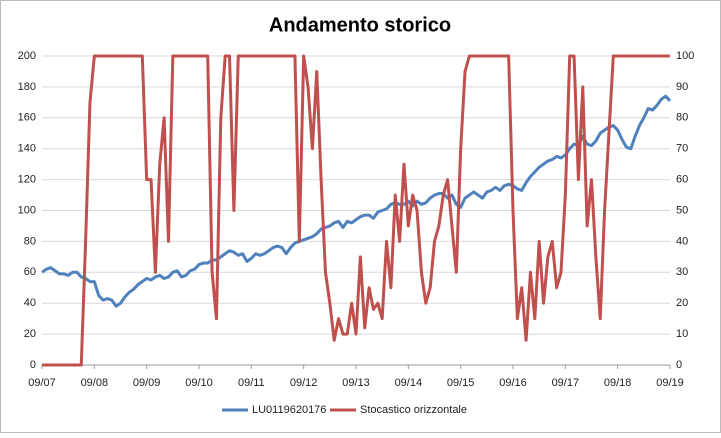 This screenshot has height=438, width=721. What do you see at coordinates (289, 410) in the screenshot?
I see `legend-label: LU0119620176` at bounding box center [289, 410].